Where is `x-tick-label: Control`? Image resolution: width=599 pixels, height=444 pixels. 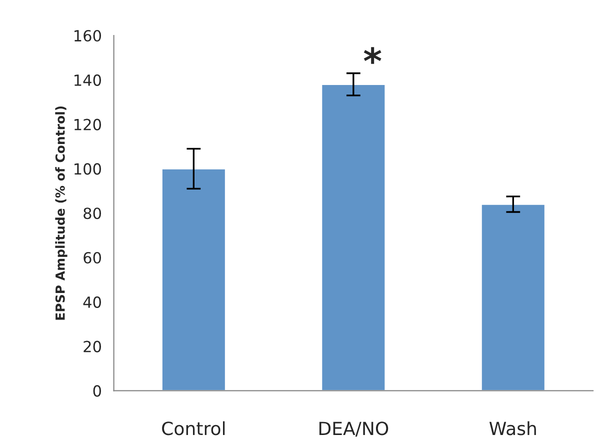
x-tick-label: Control is located at coordinates (193, 428).